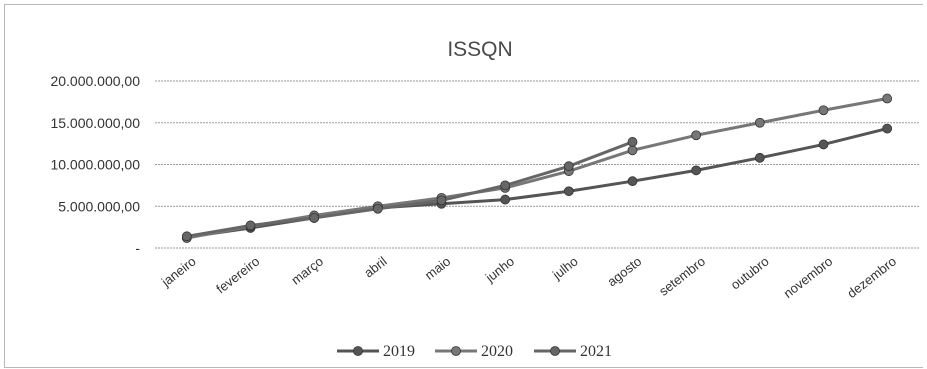 The image size is (927, 369). I want to click on y-tick-label: 5.000.000,00, so click(99, 206).